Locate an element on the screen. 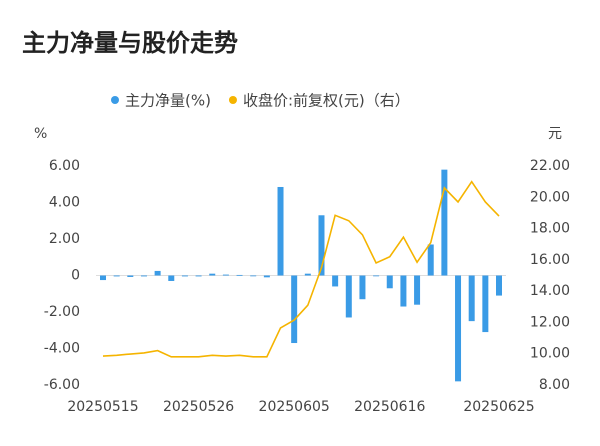 The height and width of the screenshot is (446, 600). y-axis-label: % is located at coordinates (40, 134).